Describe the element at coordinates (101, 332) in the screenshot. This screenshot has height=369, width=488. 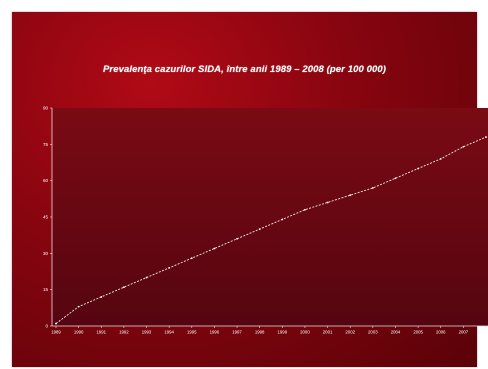
I see `x-tick-label: 1991` at that location.